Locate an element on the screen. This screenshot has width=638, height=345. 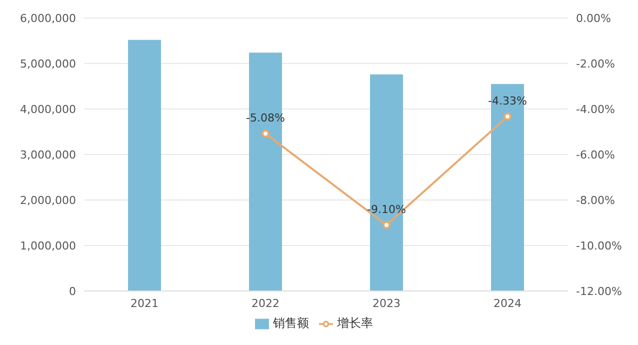
bar is located at coordinates (144, 165).